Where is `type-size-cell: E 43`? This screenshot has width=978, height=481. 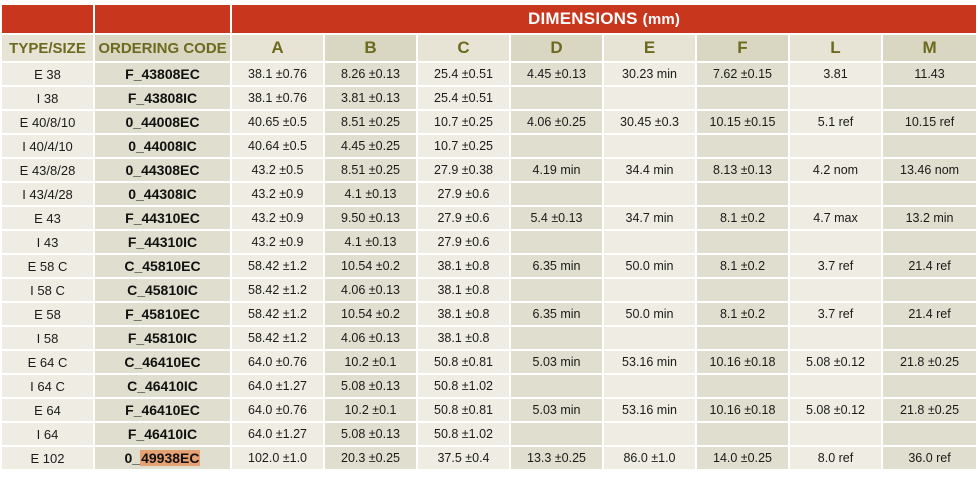 type-size-cell: E 43 is located at coordinates (47, 218).